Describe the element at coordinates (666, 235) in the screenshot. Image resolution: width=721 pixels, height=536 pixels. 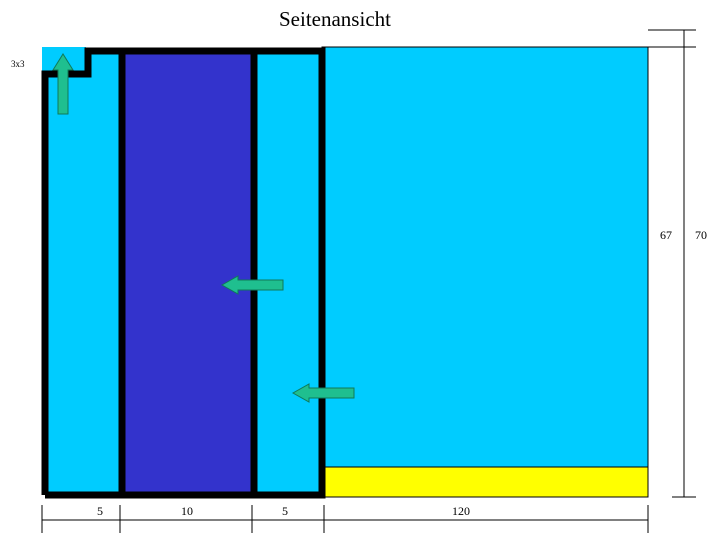
I see `dim-label-height-inner: 67` at that location.